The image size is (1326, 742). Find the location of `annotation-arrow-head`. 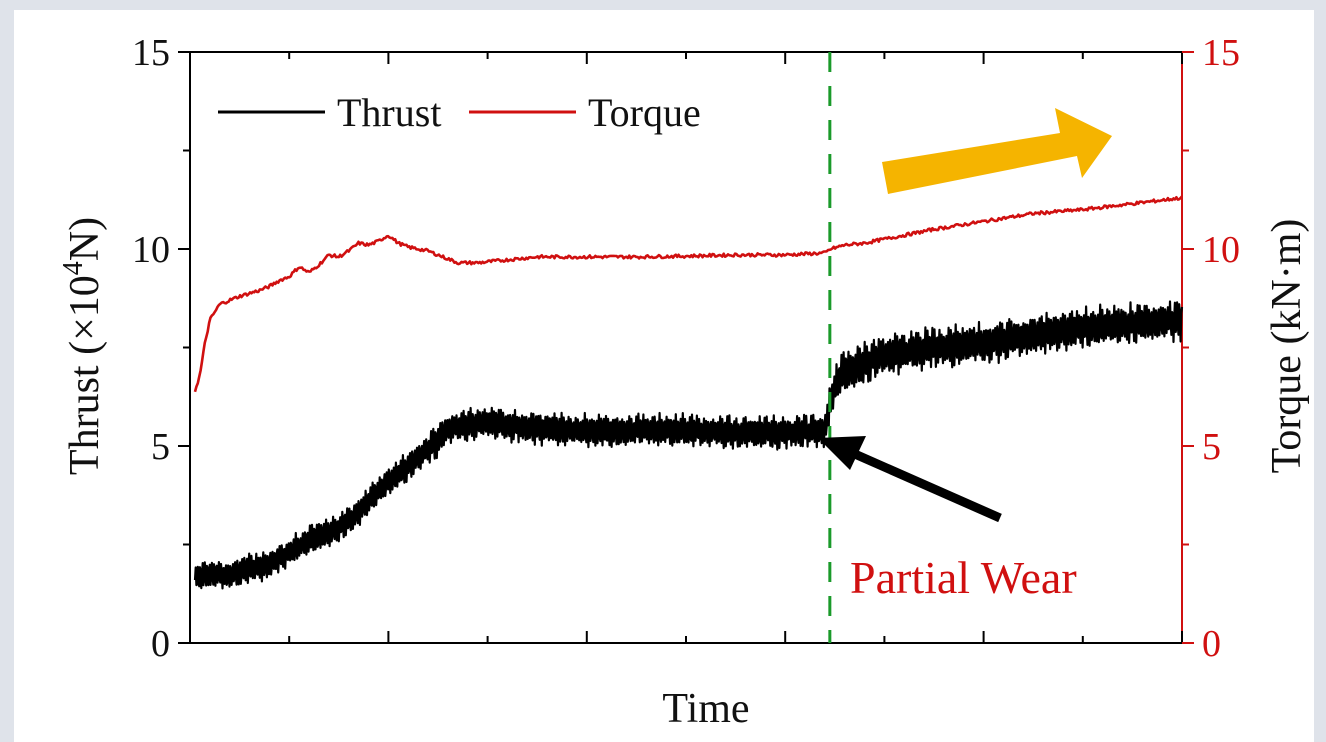

annotation-arrow-head is located at coordinates (842, 453).